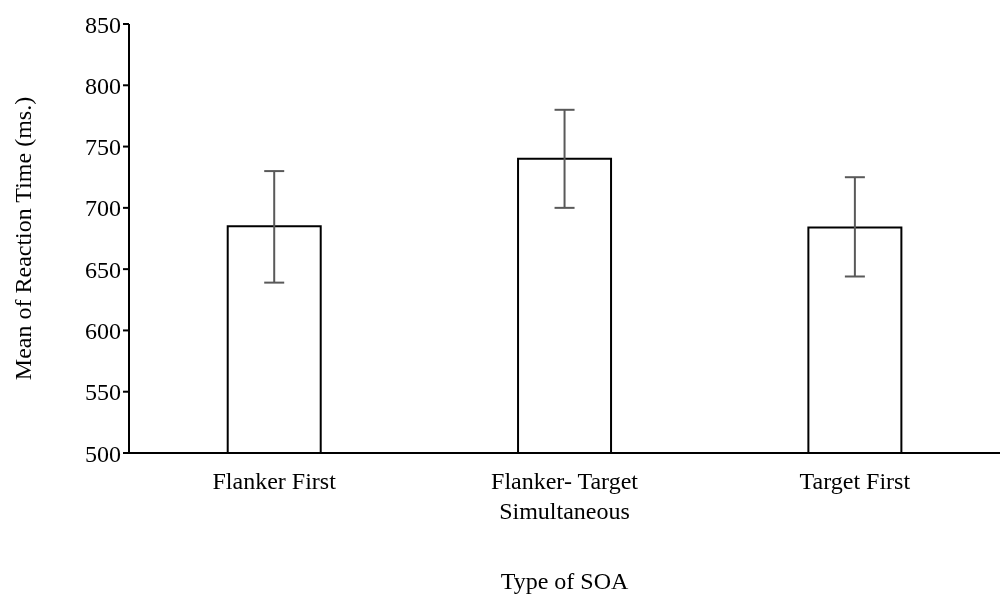 Image resolution: width=1006 pixels, height=605 pixels. What do you see at coordinates (565, 496) in the screenshot?
I see `x-tick-label: Flanker- Target Simultaneous` at bounding box center [565, 496].